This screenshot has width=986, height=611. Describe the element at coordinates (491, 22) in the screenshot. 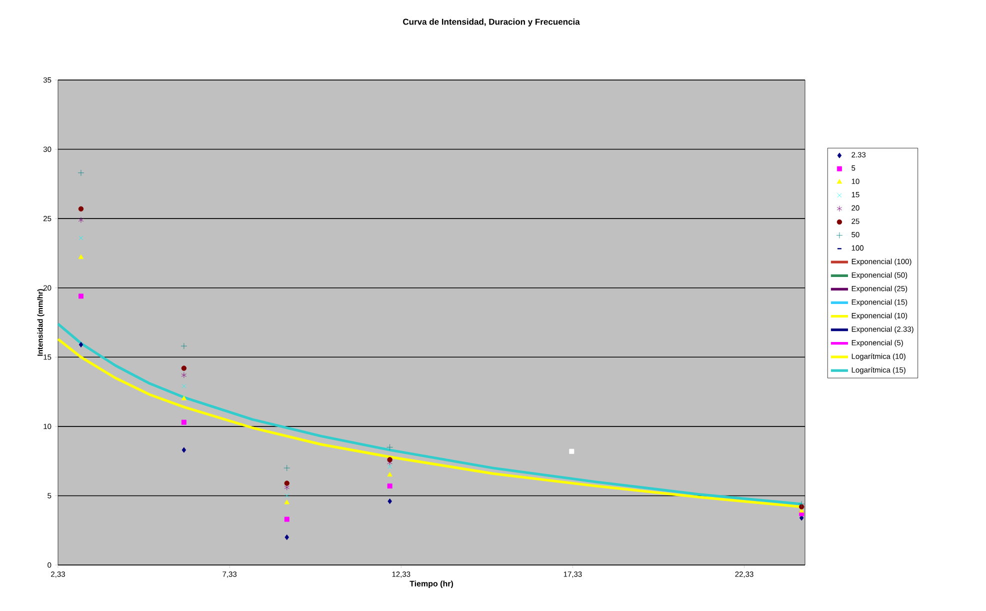

I see `chart-title: Curva de Intensidad, Duracion y Frecuencia` at that location.